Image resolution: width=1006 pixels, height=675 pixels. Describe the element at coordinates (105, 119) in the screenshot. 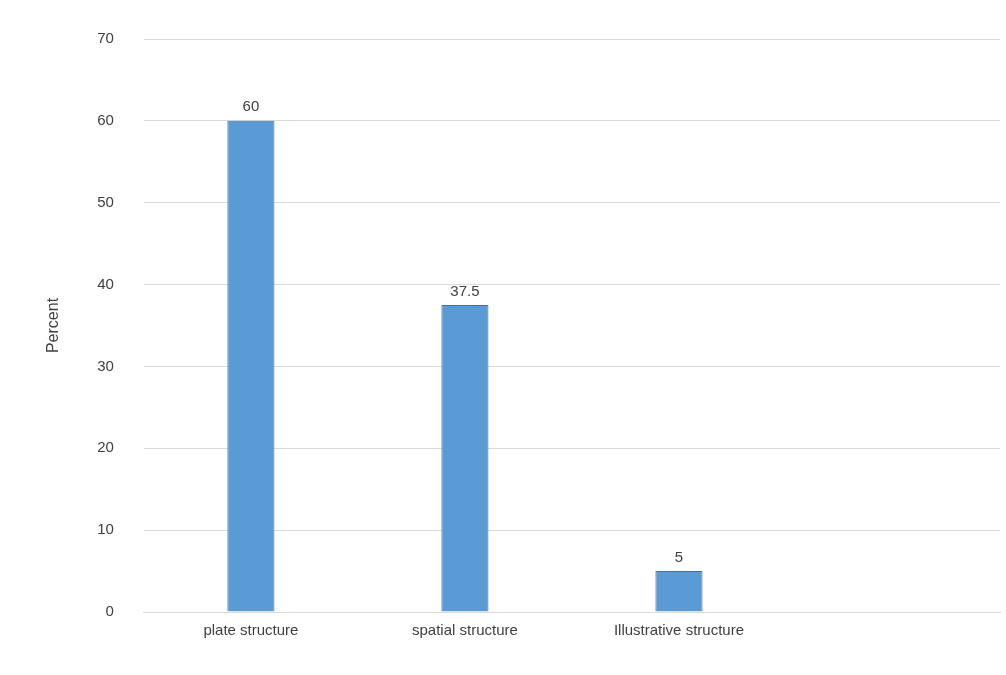

I see `y-tick-label: 60` at that location.